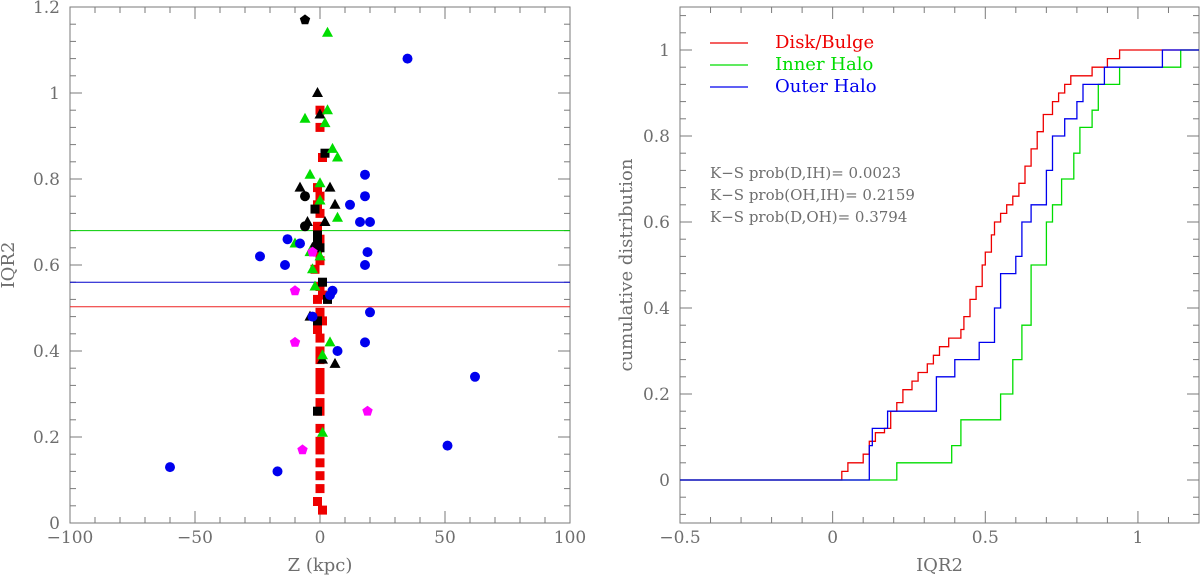 The height and width of the screenshot is (580, 1200). I want to click on x-axis-label: IQR2, so click(939, 565).